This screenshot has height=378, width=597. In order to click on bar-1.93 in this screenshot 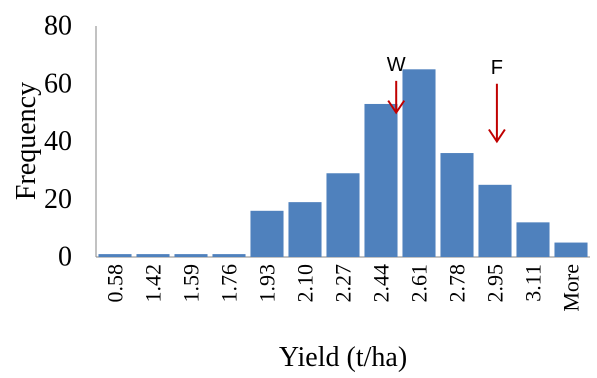, I will do `click(267, 233)`.